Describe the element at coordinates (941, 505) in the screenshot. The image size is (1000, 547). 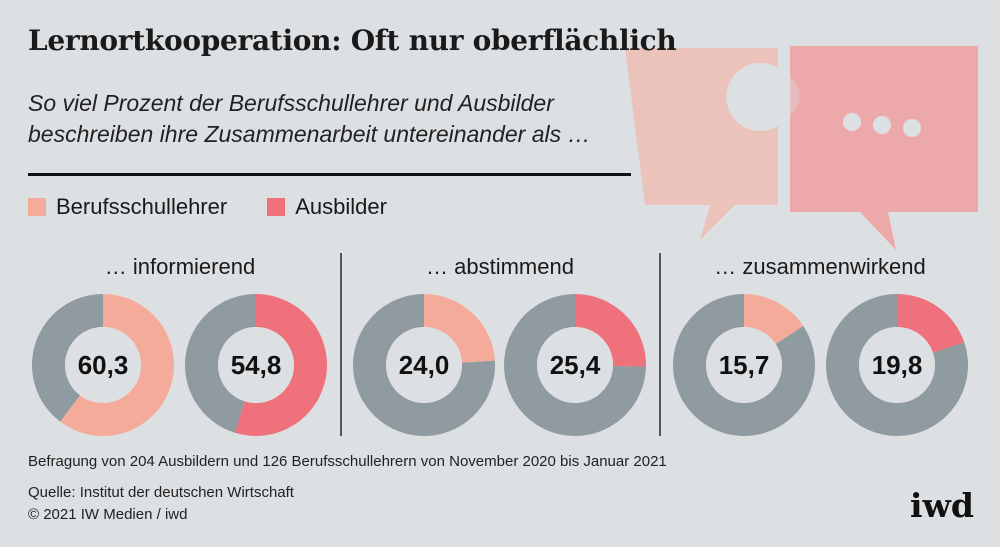
I see `iwd-logo: iwd` at that location.